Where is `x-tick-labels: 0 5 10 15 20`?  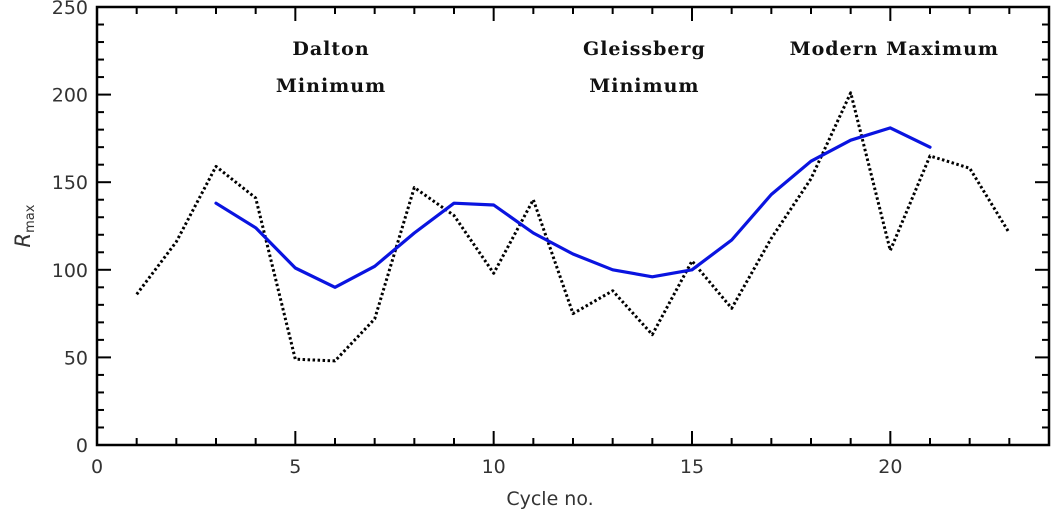
x-tick-labels: 0 5 10 15 20 is located at coordinates (496, 467).